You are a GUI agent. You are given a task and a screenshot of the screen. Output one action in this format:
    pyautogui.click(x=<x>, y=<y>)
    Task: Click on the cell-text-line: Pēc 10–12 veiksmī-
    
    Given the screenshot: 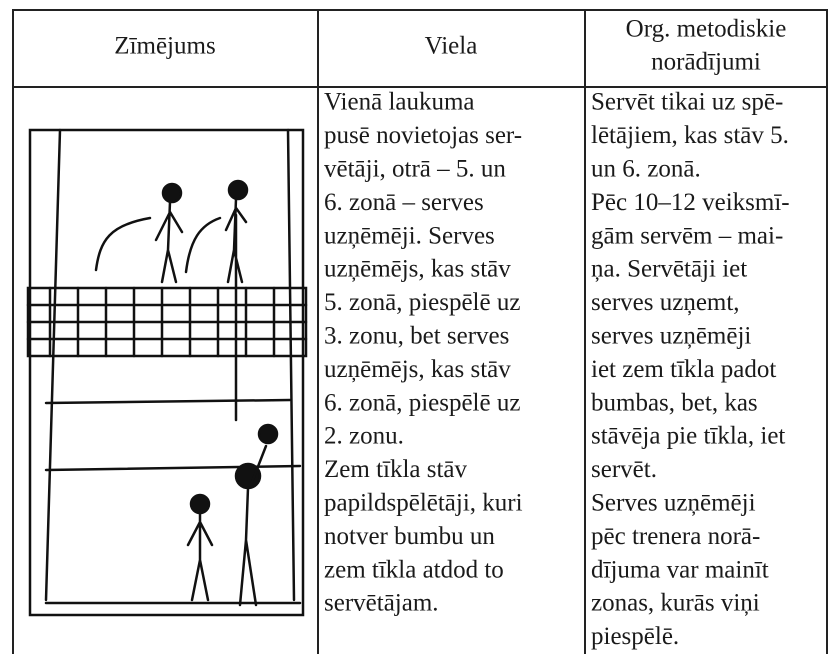 What is the action you would take?
    pyautogui.click(x=690, y=202)
    